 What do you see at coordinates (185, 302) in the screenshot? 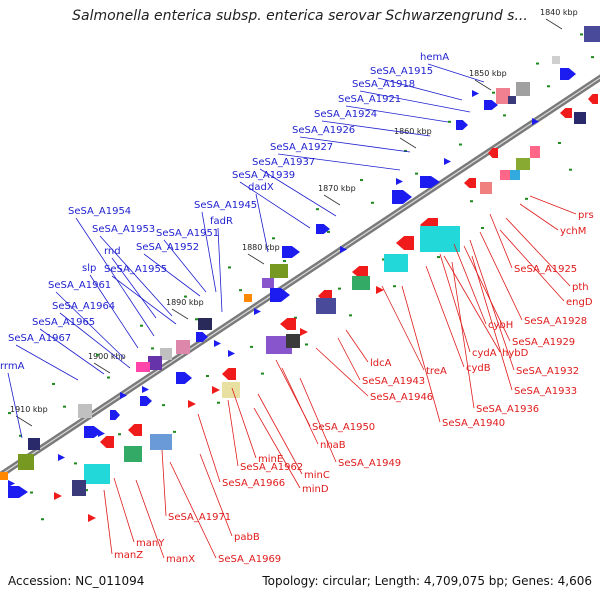
I see `kbp-tick-label: 1890 kbp` at bounding box center [185, 302].